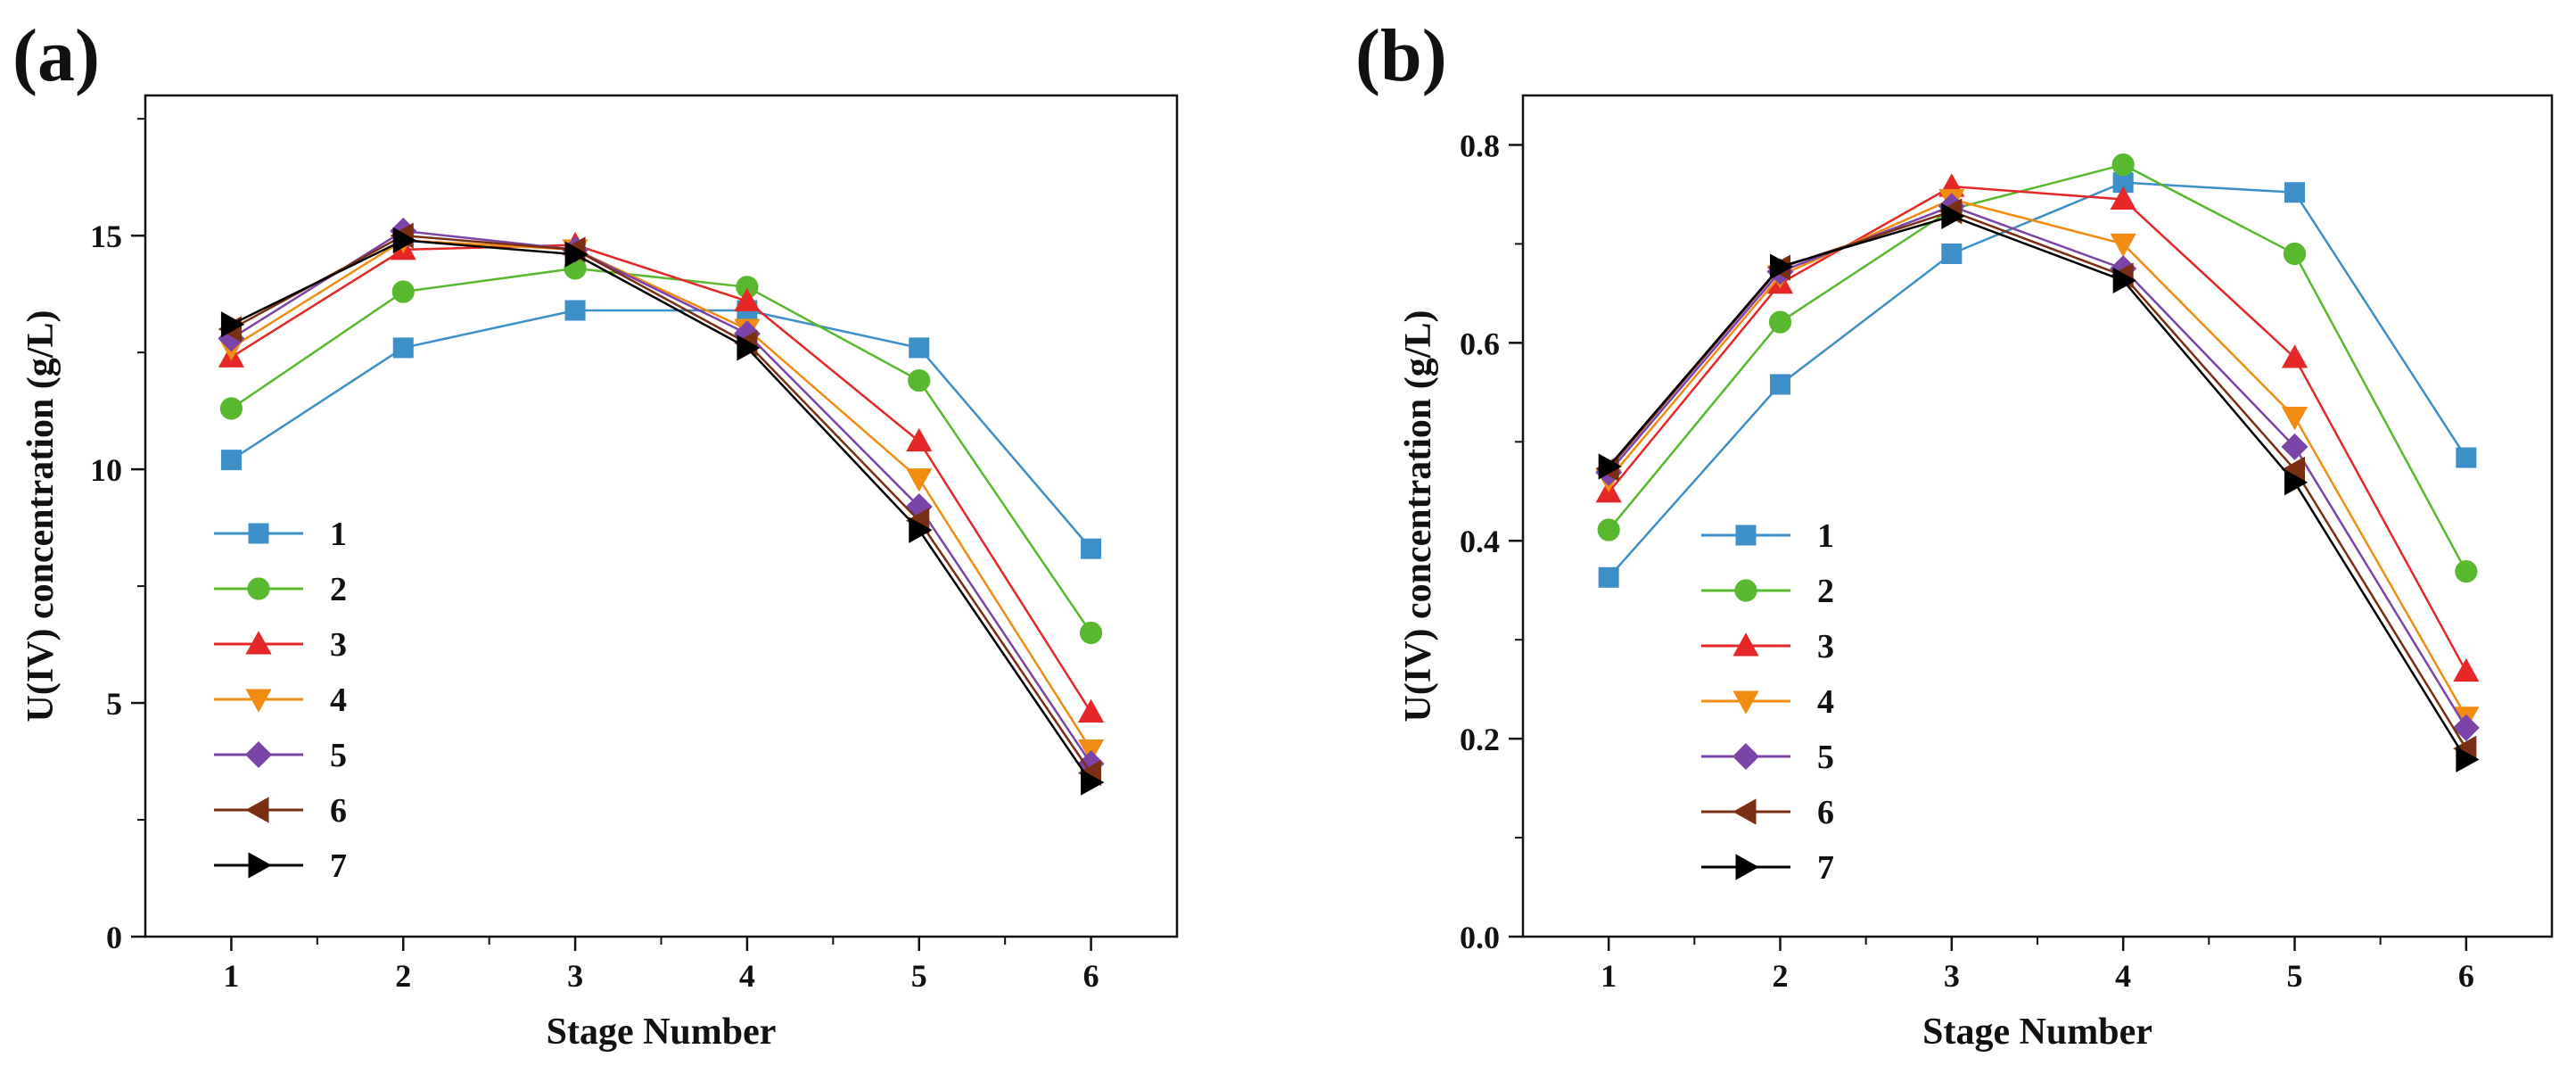  What do you see at coordinates (1480, 739) in the screenshot?
I see `y-tick-label: 0.2` at bounding box center [1480, 739].